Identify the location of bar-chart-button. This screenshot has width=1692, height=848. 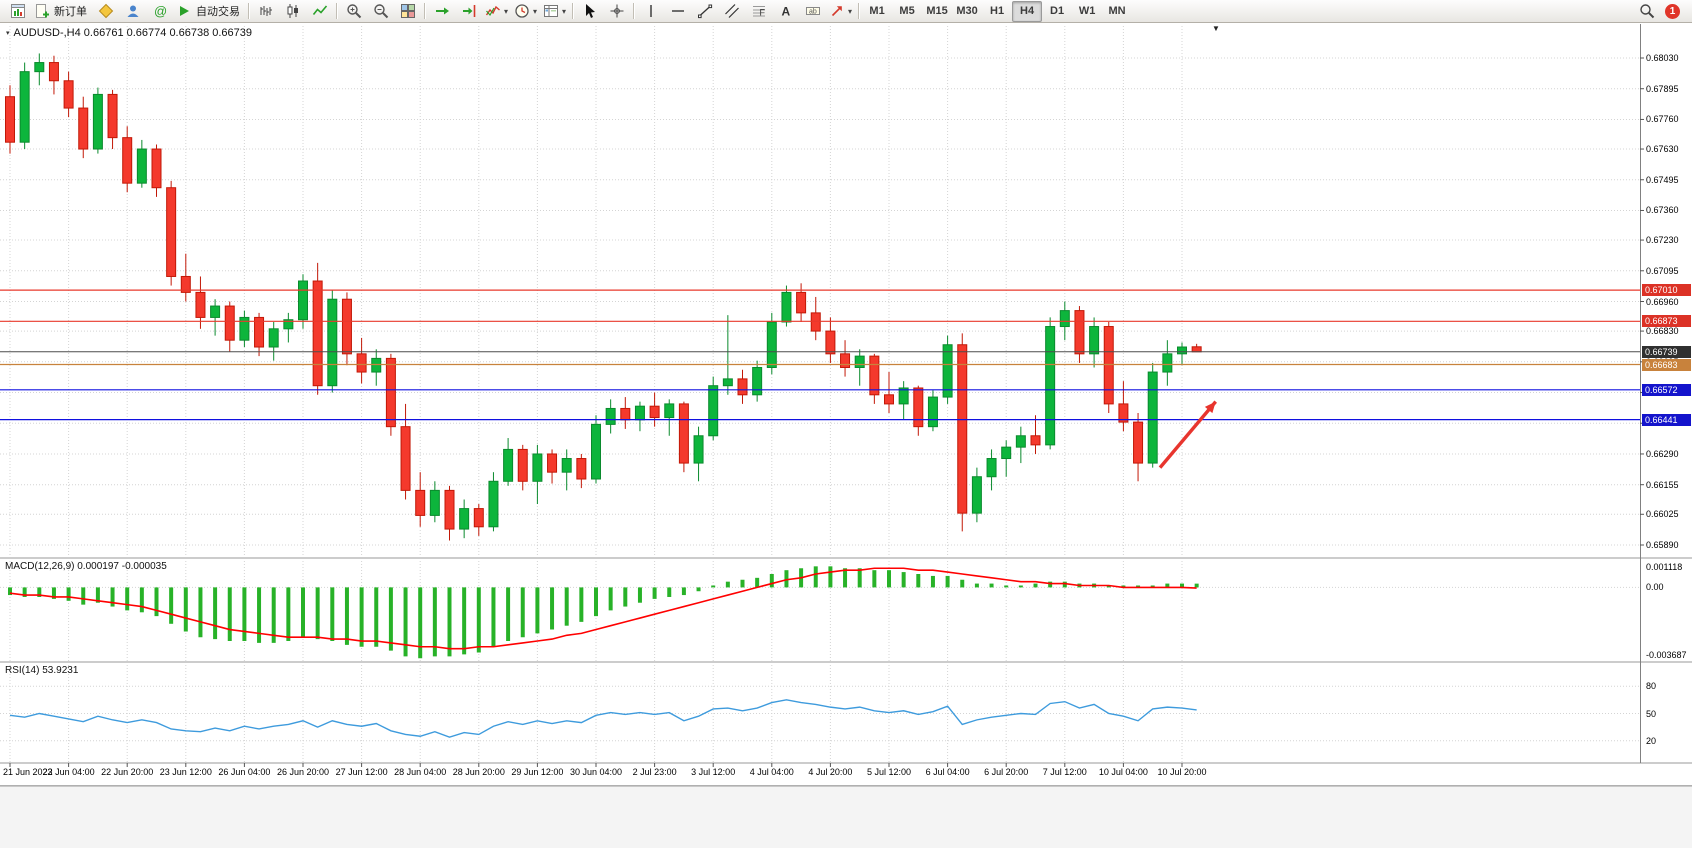
(265, 11).